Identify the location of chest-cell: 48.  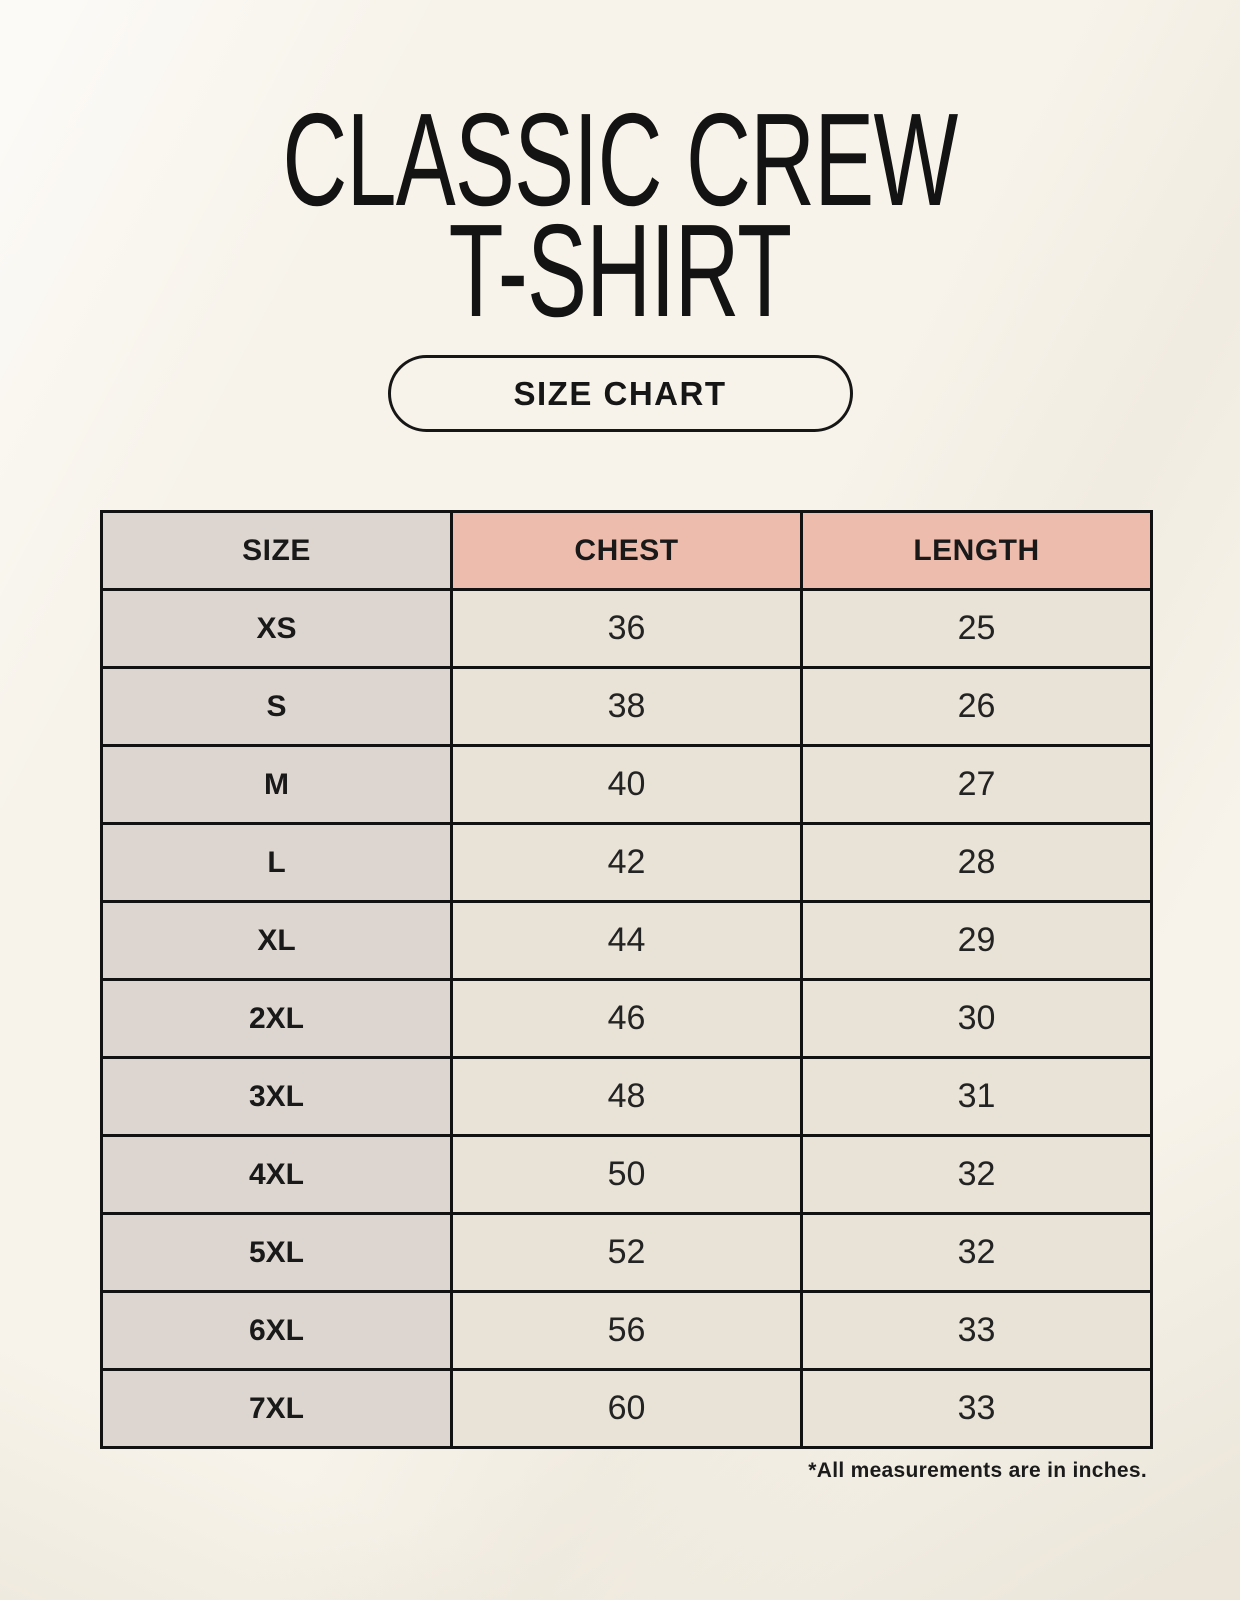
(626, 1096).